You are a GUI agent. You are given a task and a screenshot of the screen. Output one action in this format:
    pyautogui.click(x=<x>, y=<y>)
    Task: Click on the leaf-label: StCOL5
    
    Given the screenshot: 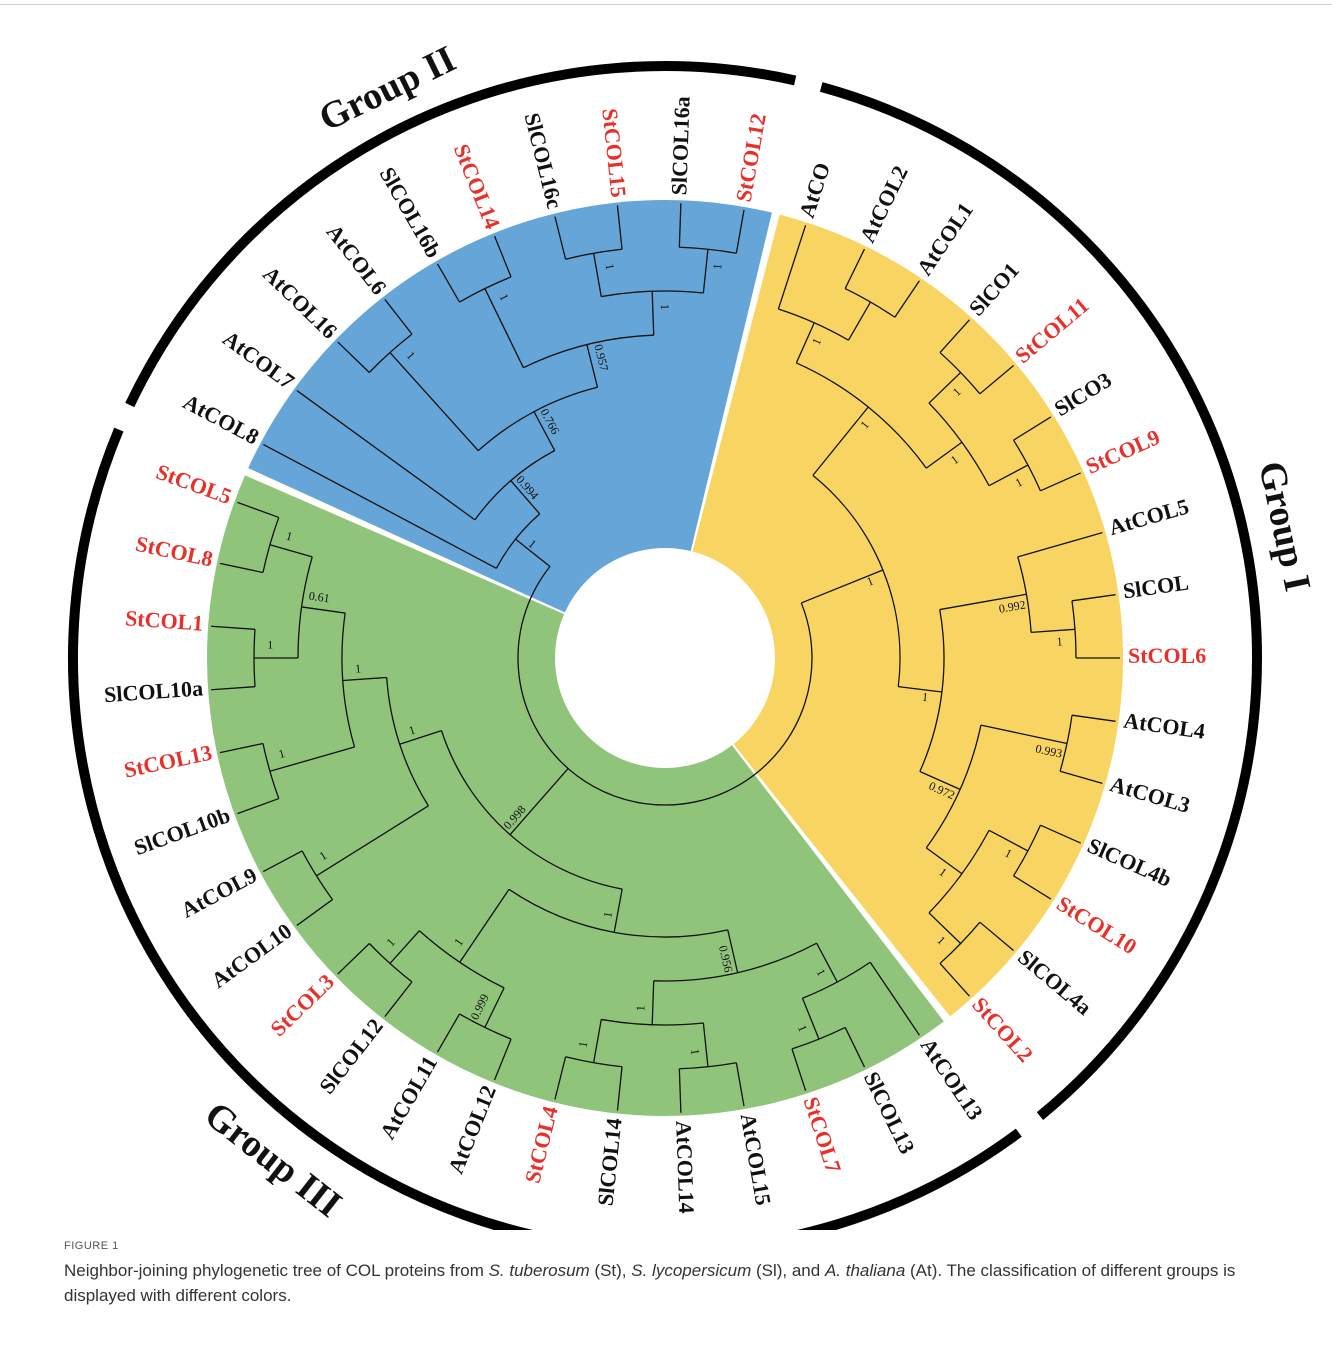 What is the action you would take?
    pyautogui.click(x=194, y=484)
    